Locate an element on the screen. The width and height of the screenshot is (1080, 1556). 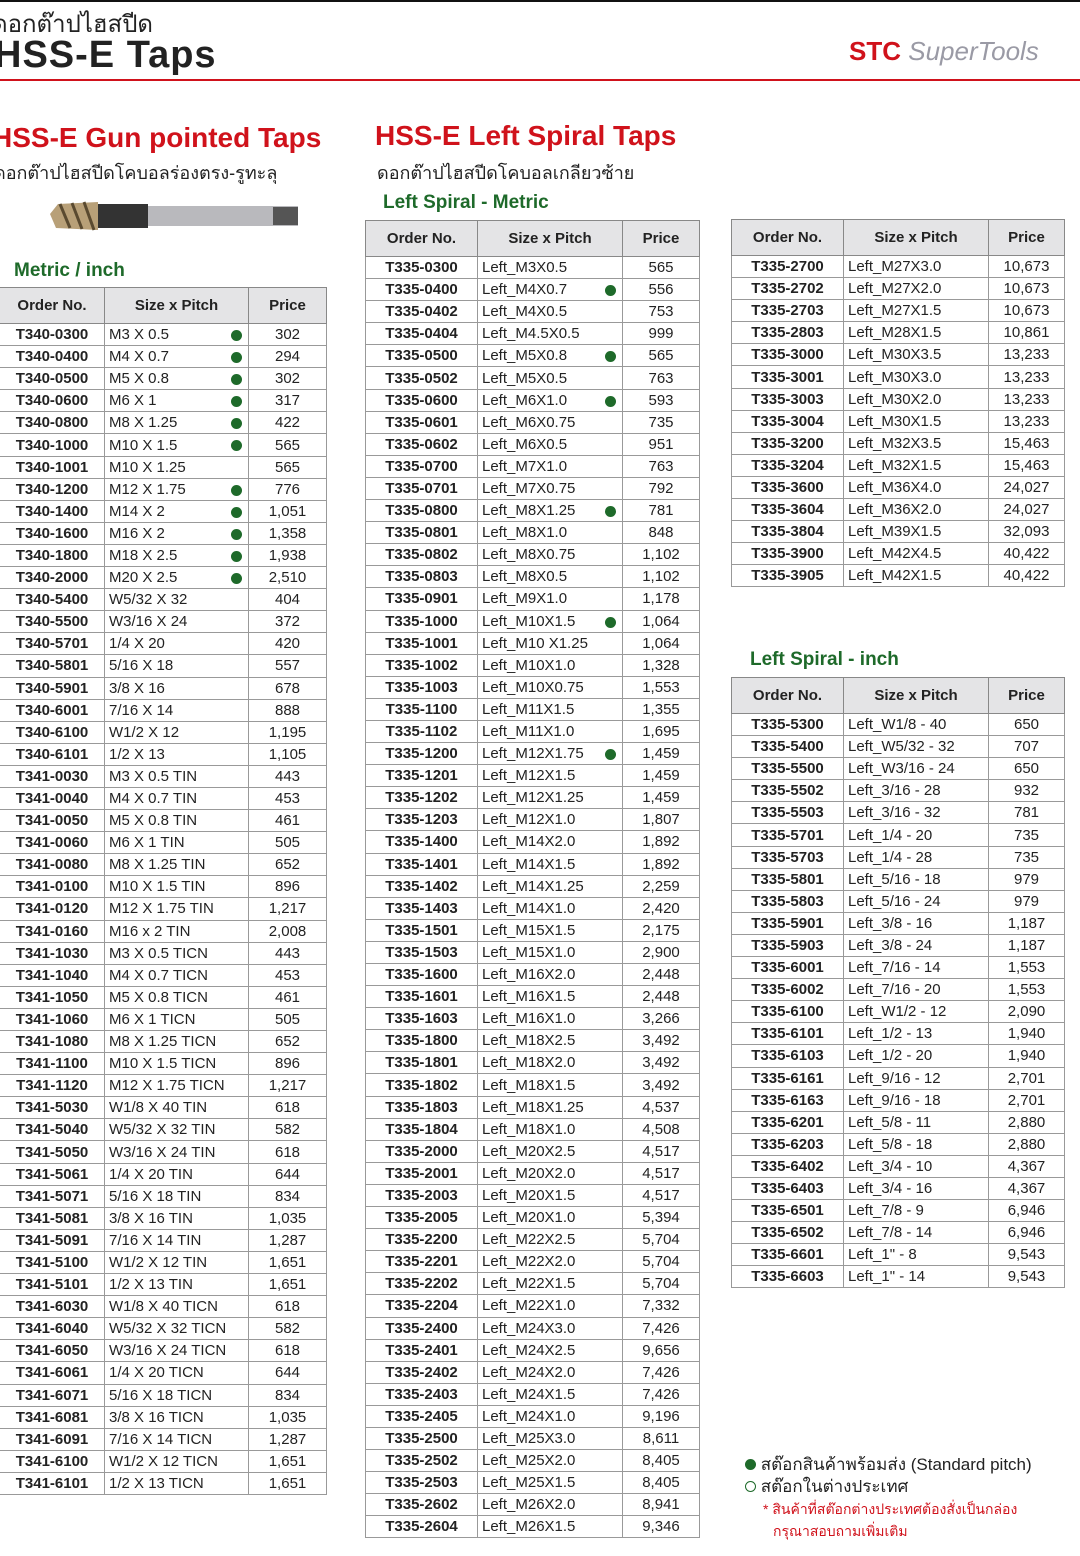
cell-text: 9,346 is located at coordinates (661, 1527).